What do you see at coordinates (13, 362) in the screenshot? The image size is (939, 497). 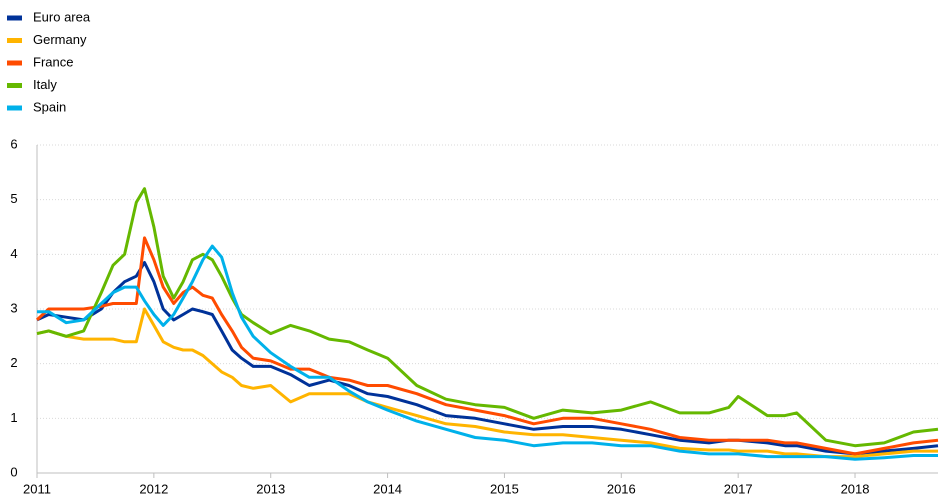 I see `y-tick-label: 2` at bounding box center [13, 362].